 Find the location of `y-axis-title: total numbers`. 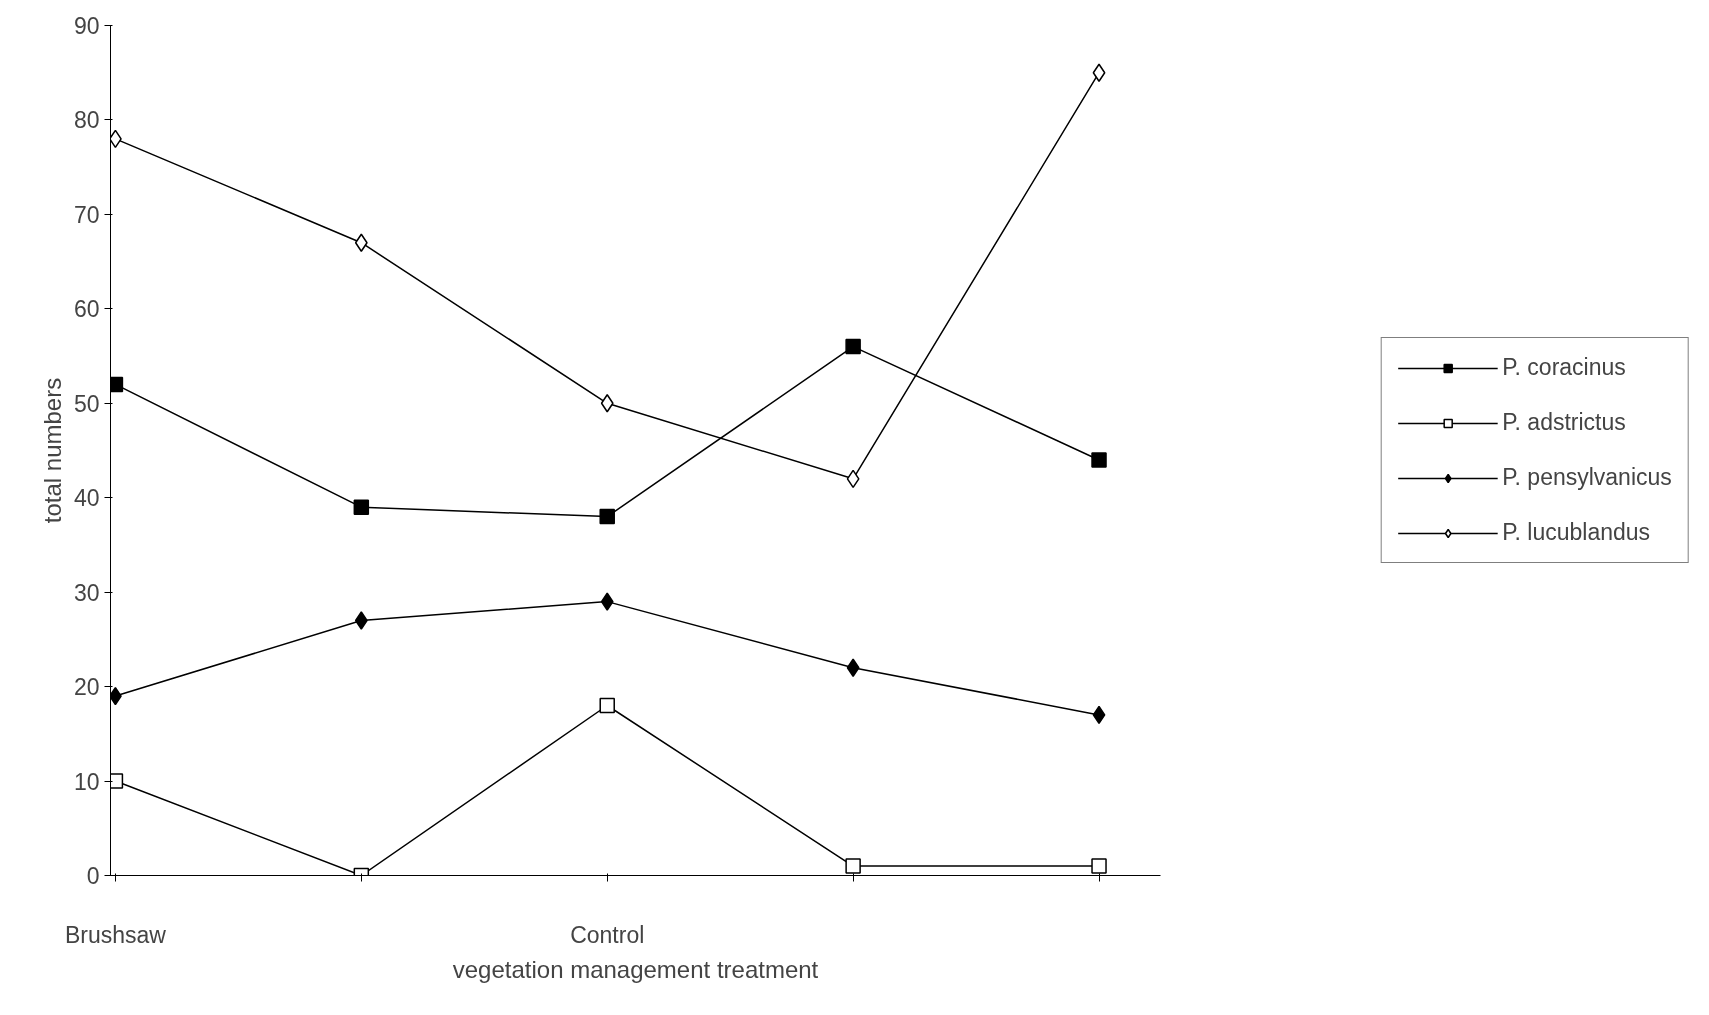

y-axis-title: total numbers is located at coordinates (52, 450).